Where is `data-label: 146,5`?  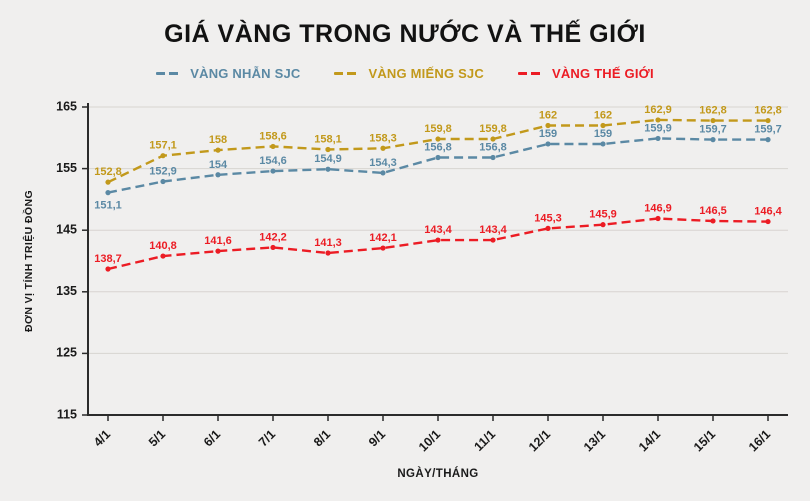
data-label: 146,5 is located at coordinates (713, 211).